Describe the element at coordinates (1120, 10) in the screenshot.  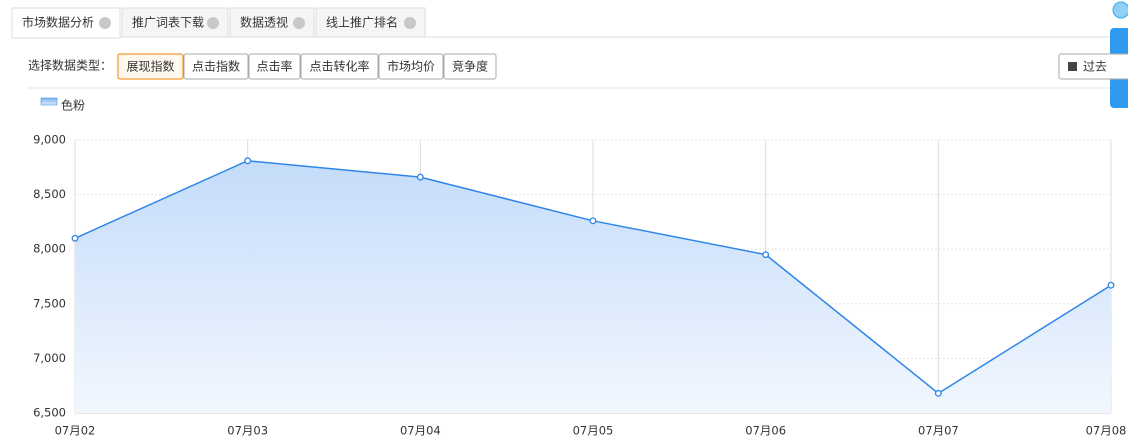
I see `side-icon` at that location.